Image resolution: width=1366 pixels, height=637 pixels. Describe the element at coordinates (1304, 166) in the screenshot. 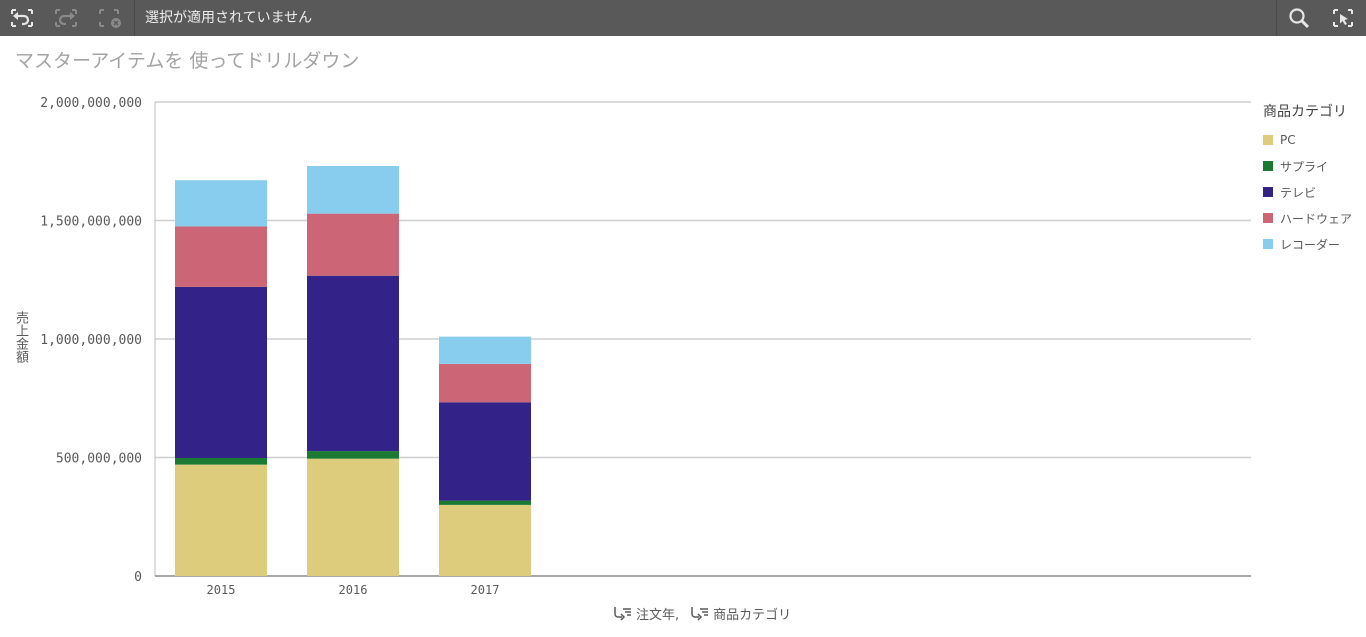

I see `legend-label: サプライ` at that location.